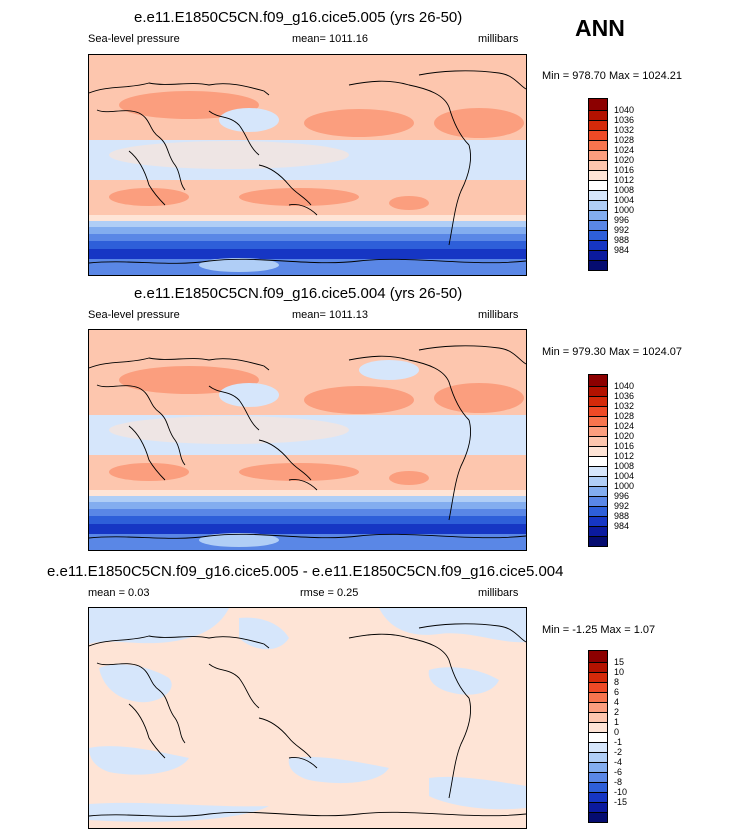  I want to click on panel-3-rmse-label: rmse = 0.25, so click(329, 593).